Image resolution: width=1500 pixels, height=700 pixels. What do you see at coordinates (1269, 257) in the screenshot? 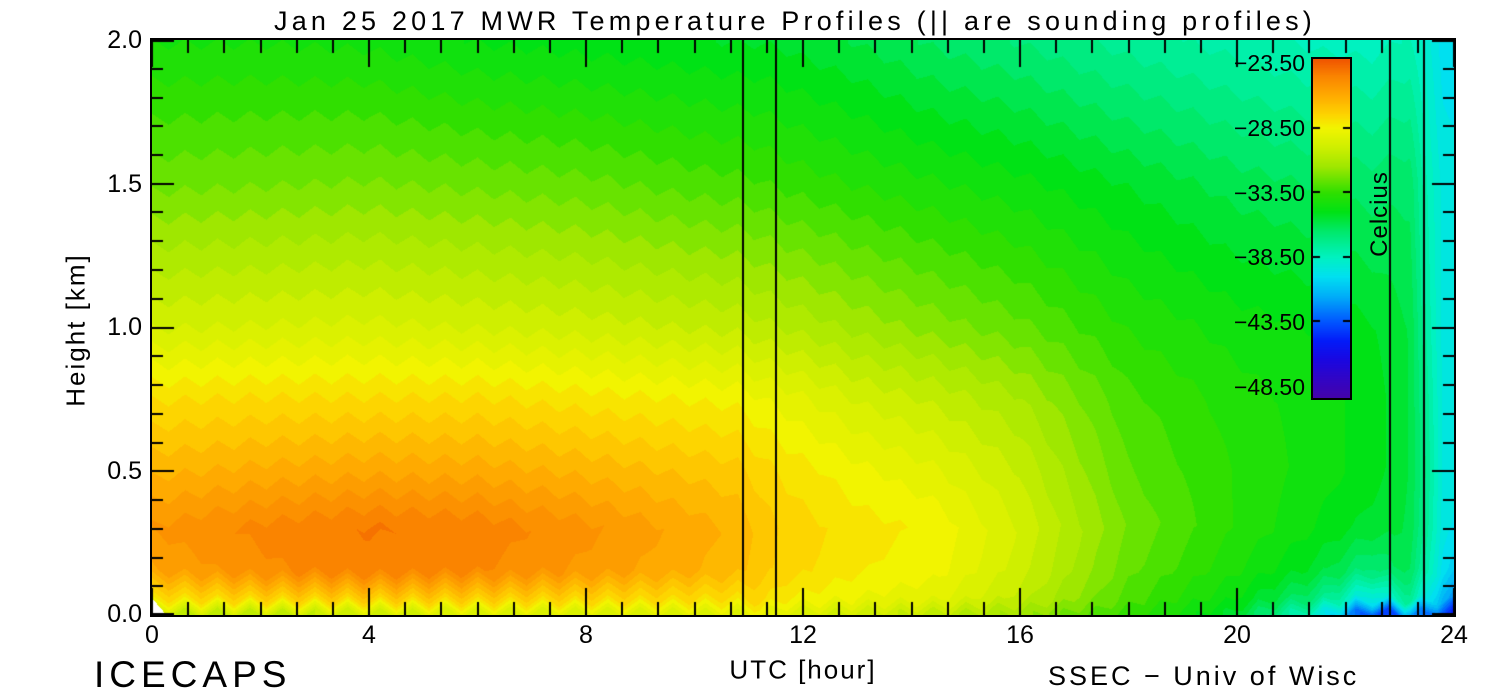
I see `colorbar-tick-label: −38.50` at bounding box center [1269, 257].